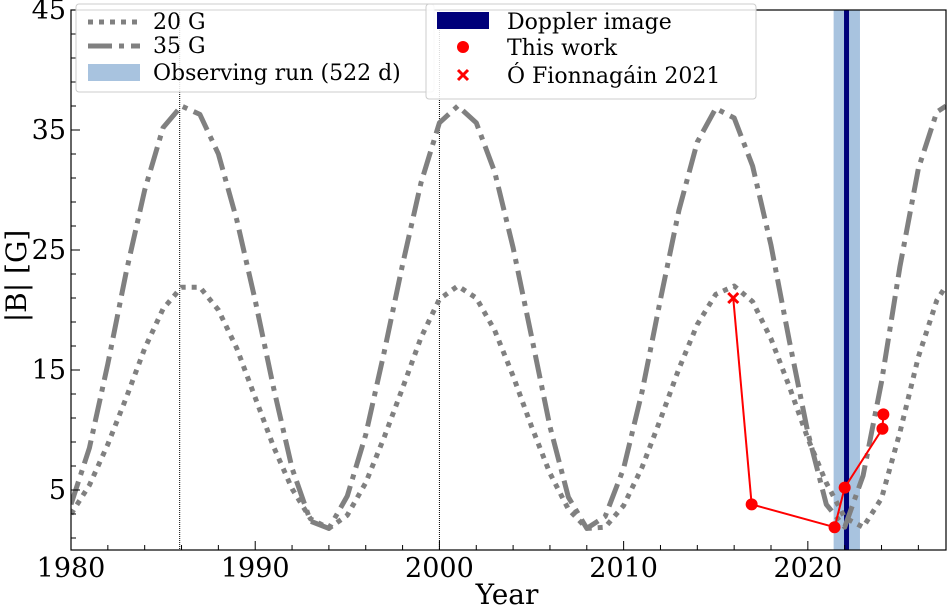 The height and width of the screenshot is (613, 948). What do you see at coordinates (507, 594) in the screenshot?
I see `x-axis-label: Year` at bounding box center [507, 594].